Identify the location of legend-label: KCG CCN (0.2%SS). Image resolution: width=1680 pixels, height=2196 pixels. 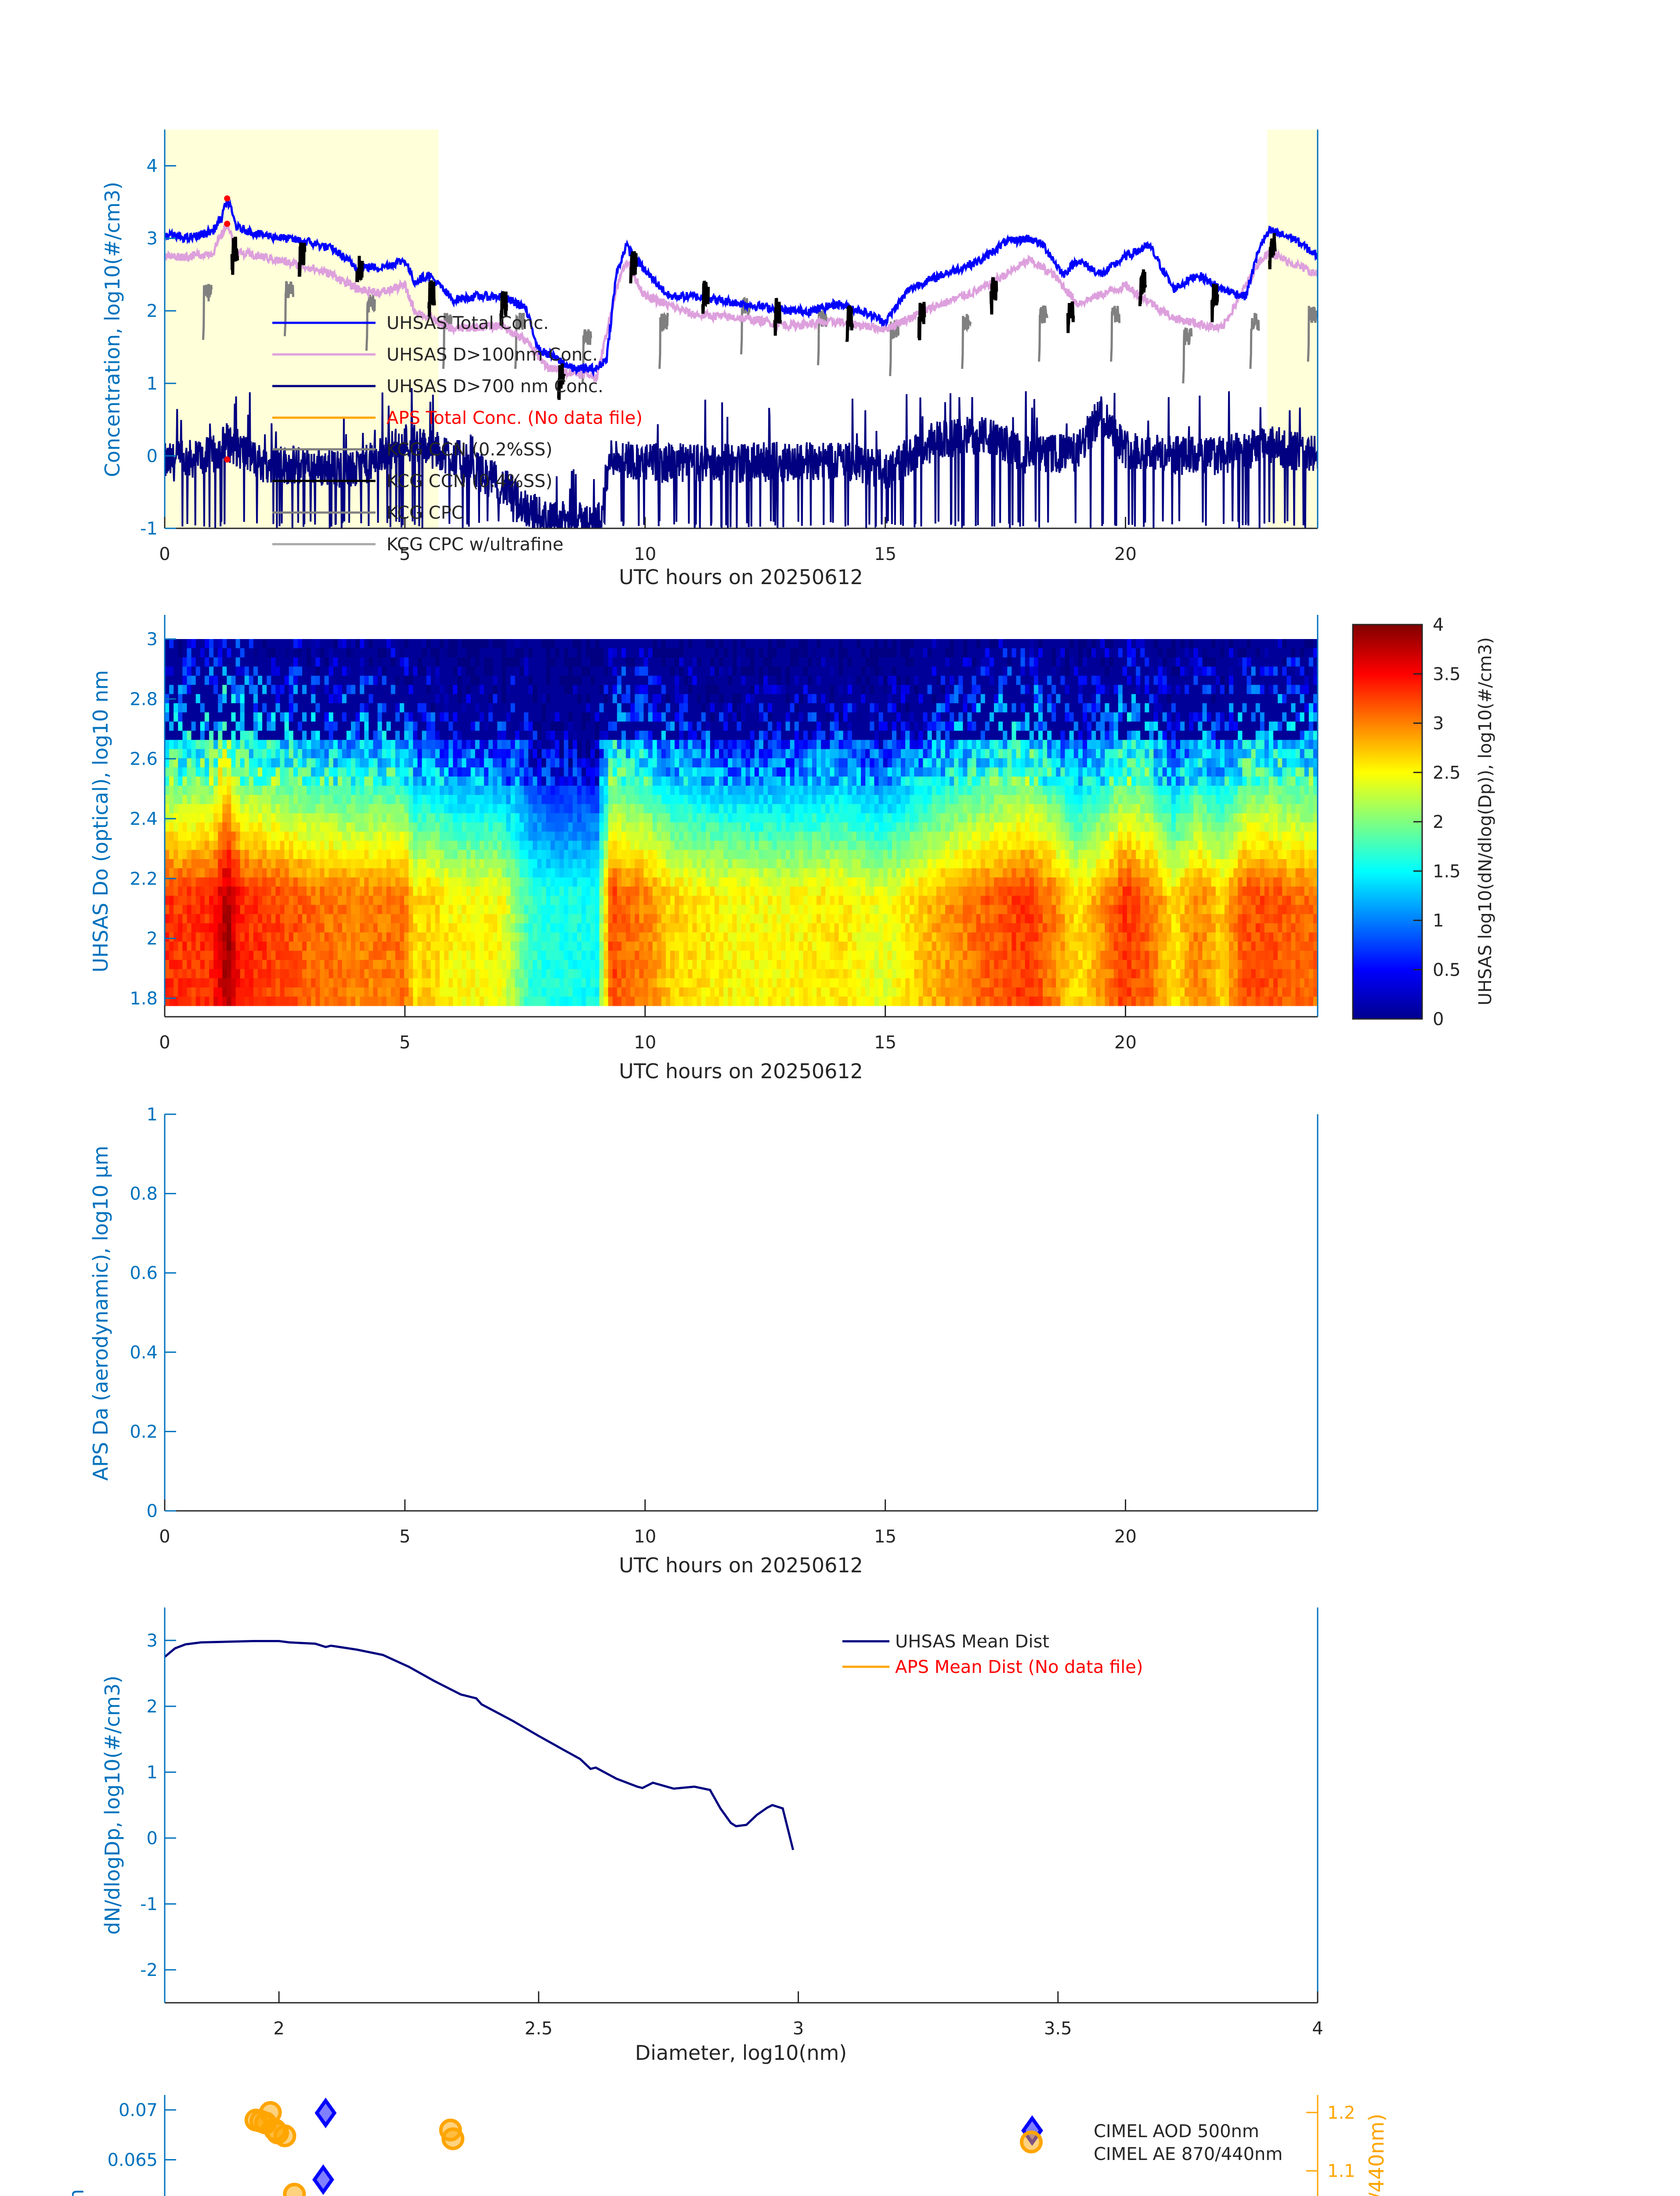
(470, 450).